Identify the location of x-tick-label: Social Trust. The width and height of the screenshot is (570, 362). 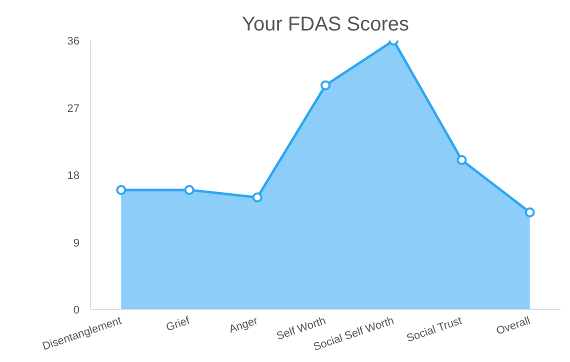
(434, 329).